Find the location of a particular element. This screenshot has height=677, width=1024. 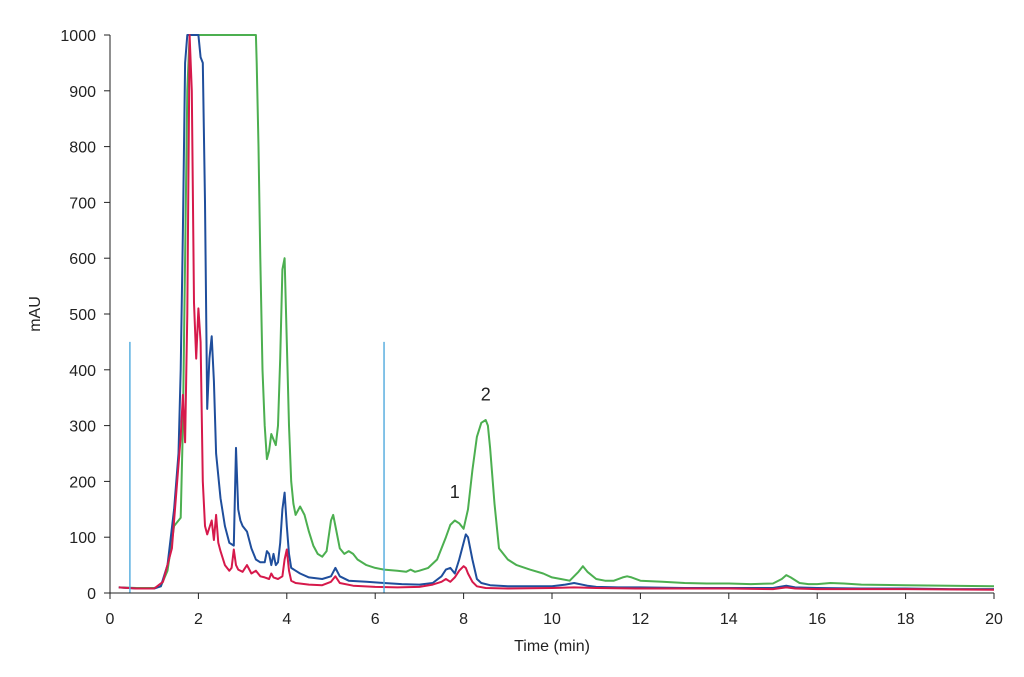

vertical-markers is located at coordinates (257, 467).